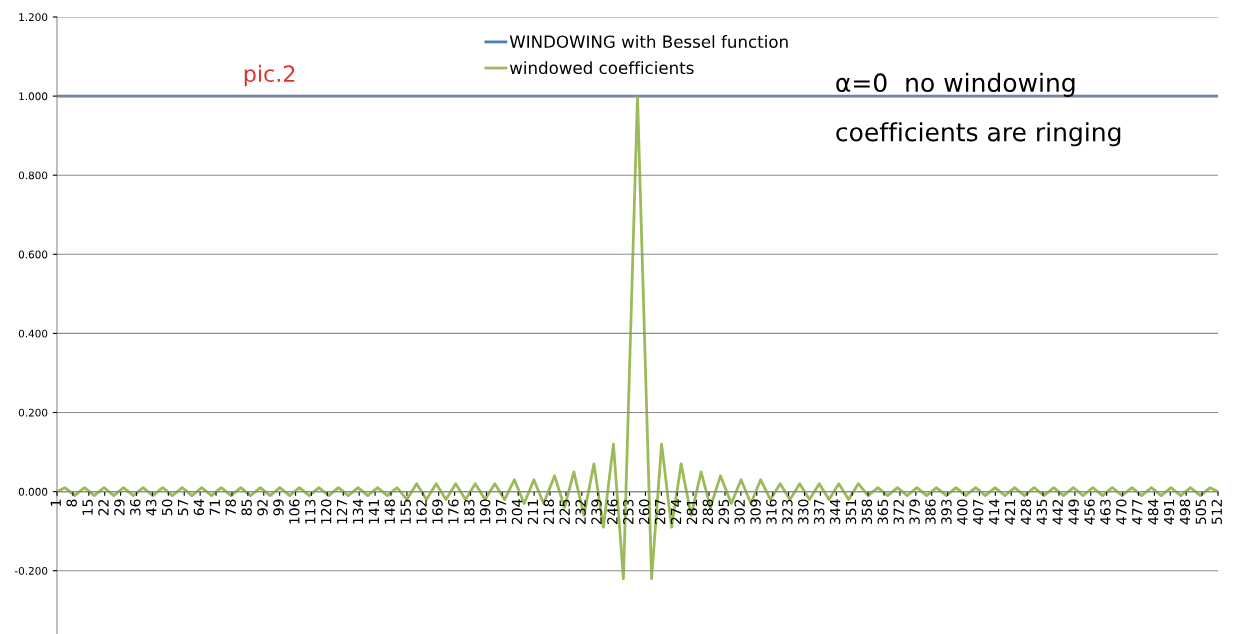  What do you see at coordinates (803, 512) in the screenshot?
I see `x-tick-label: 330` at bounding box center [803, 512].